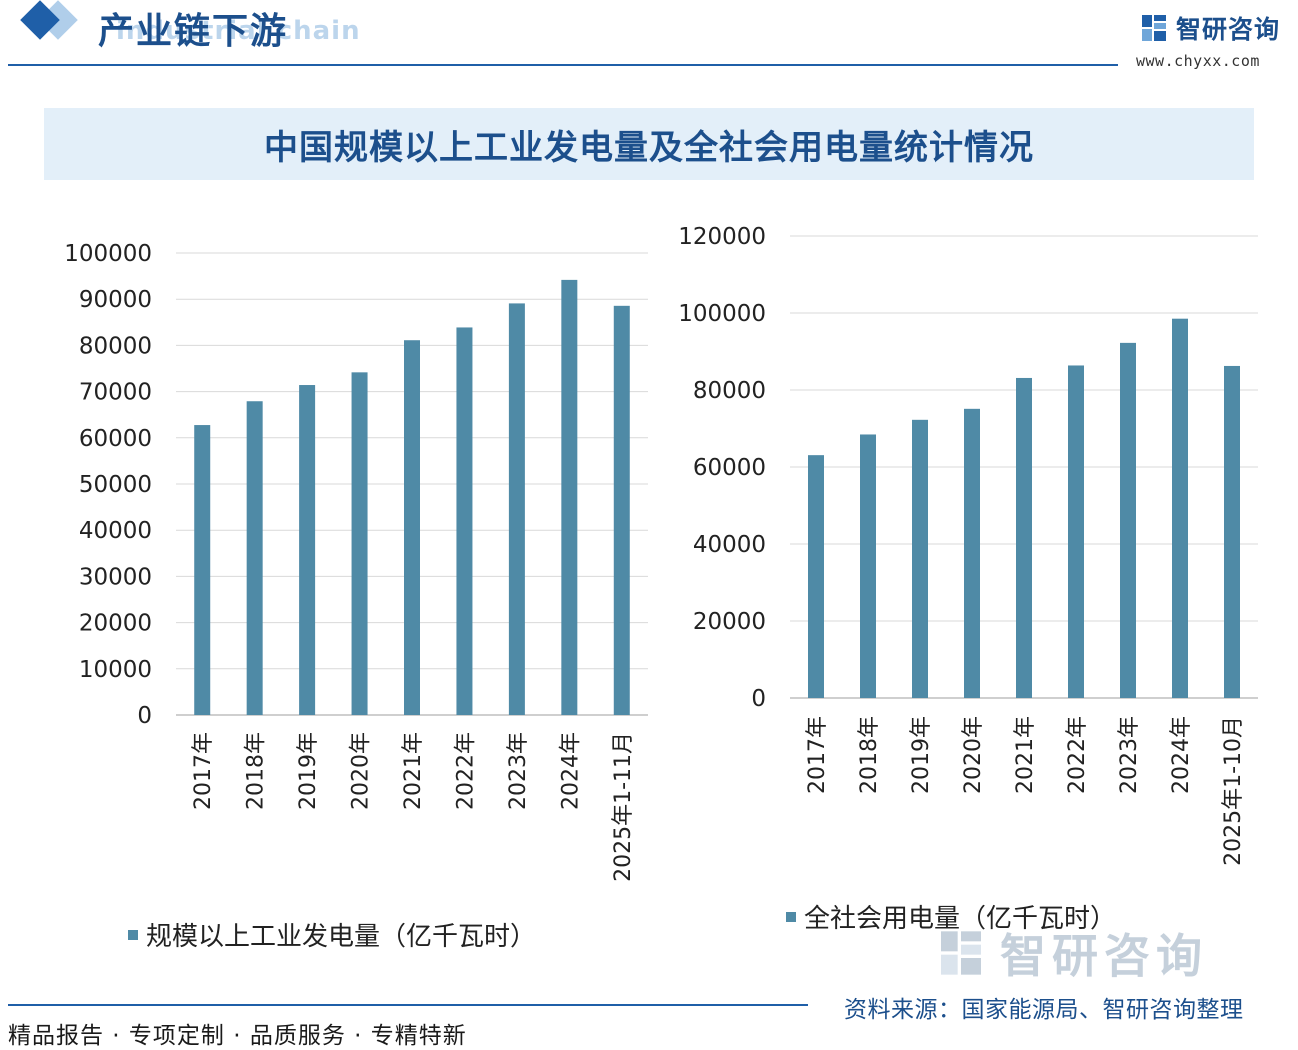 This screenshot has width=1298, height=1050. I want to click on right-category-label: 2023年, so click(1129, 755).